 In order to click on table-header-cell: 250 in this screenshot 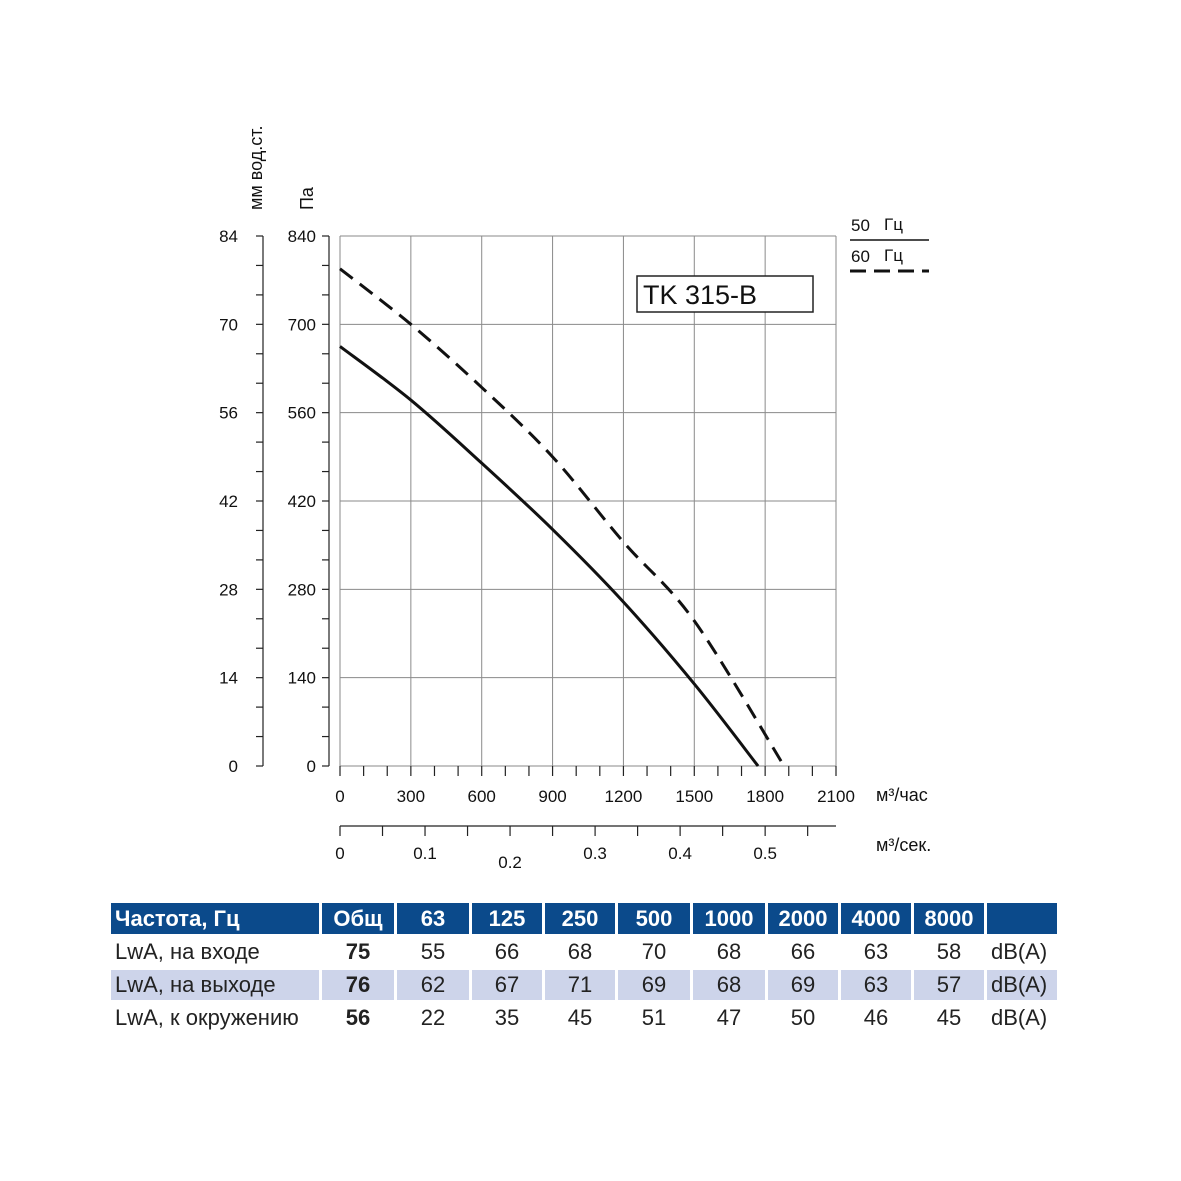, I will do `click(580, 918)`.